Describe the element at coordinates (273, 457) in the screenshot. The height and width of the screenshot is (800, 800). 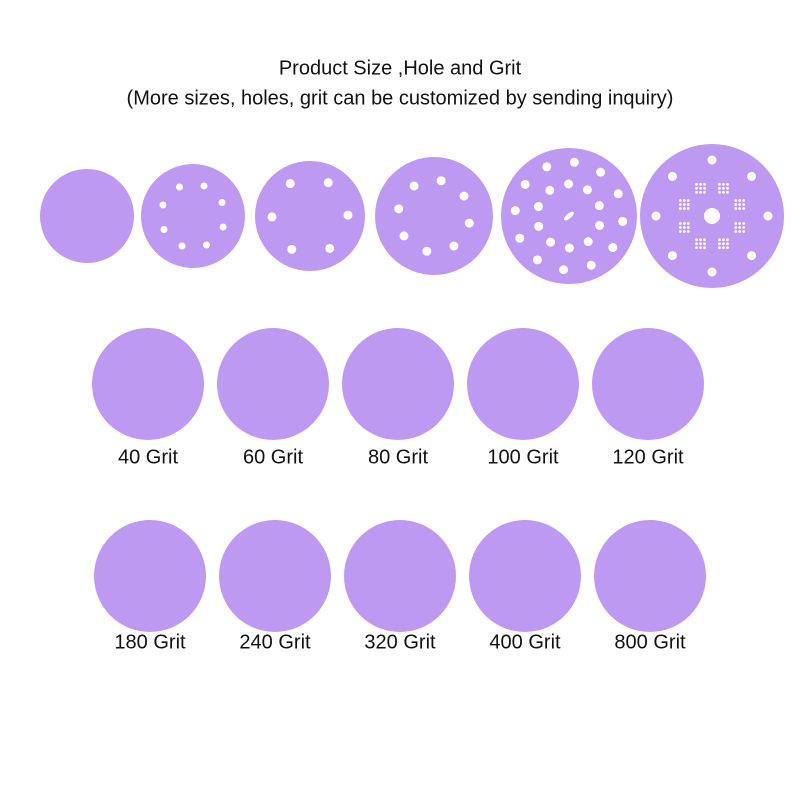
I see `grit-label: 60 Grit` at that location.